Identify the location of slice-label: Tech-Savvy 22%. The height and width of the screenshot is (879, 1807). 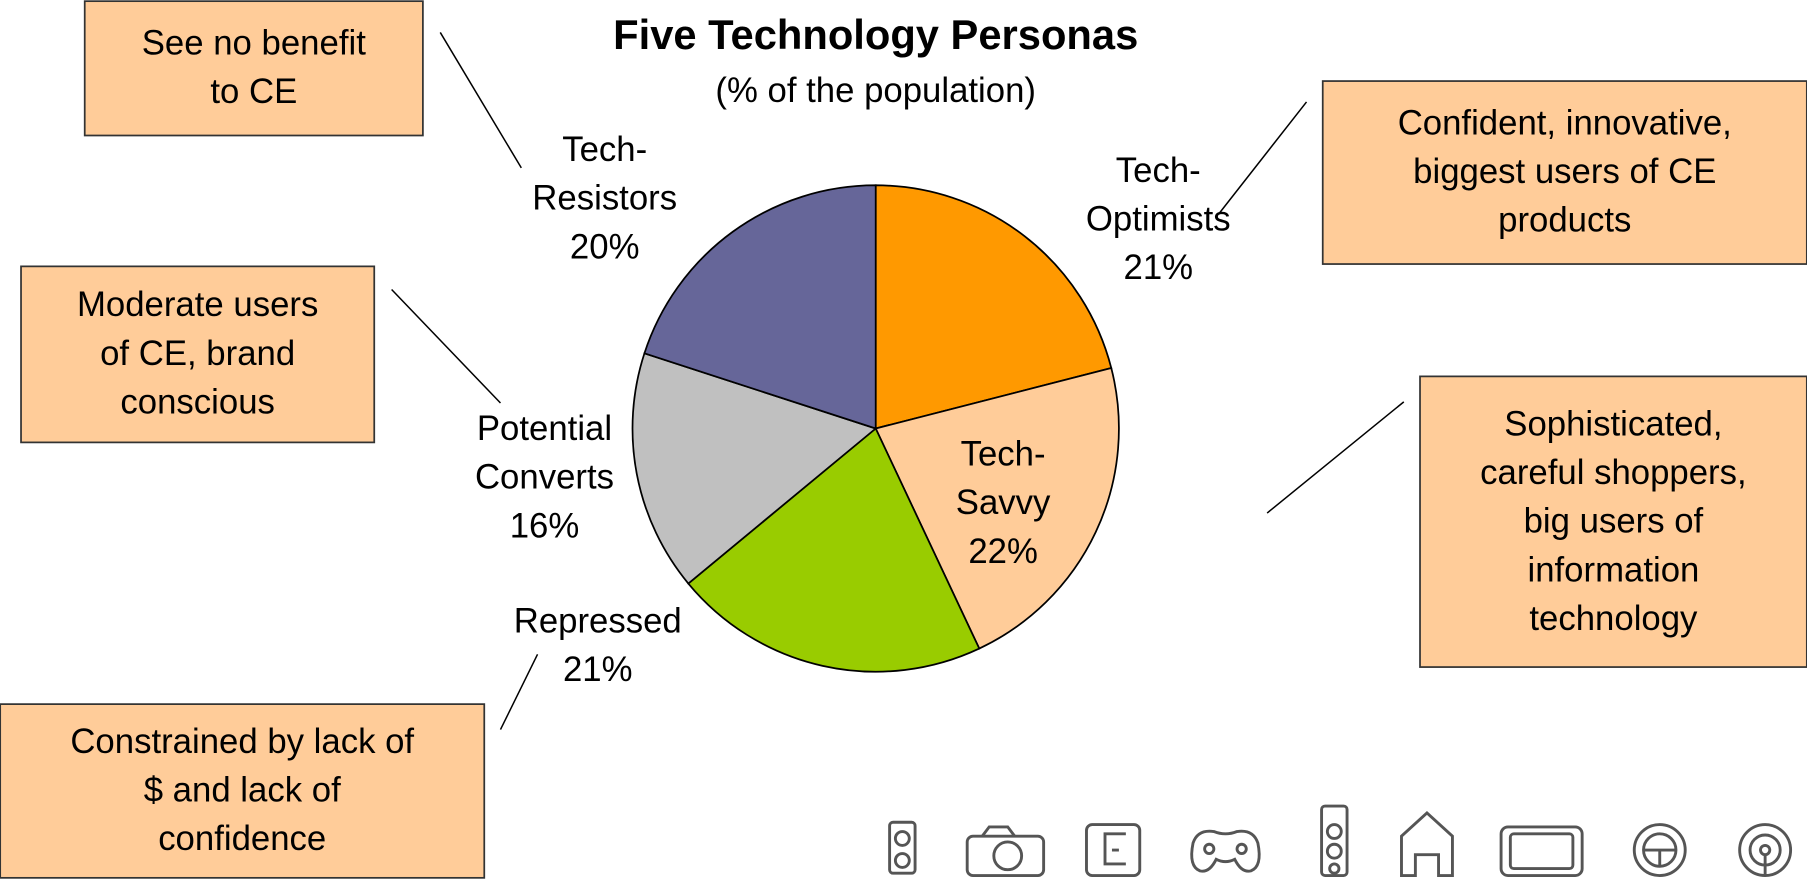
(1003, 504).